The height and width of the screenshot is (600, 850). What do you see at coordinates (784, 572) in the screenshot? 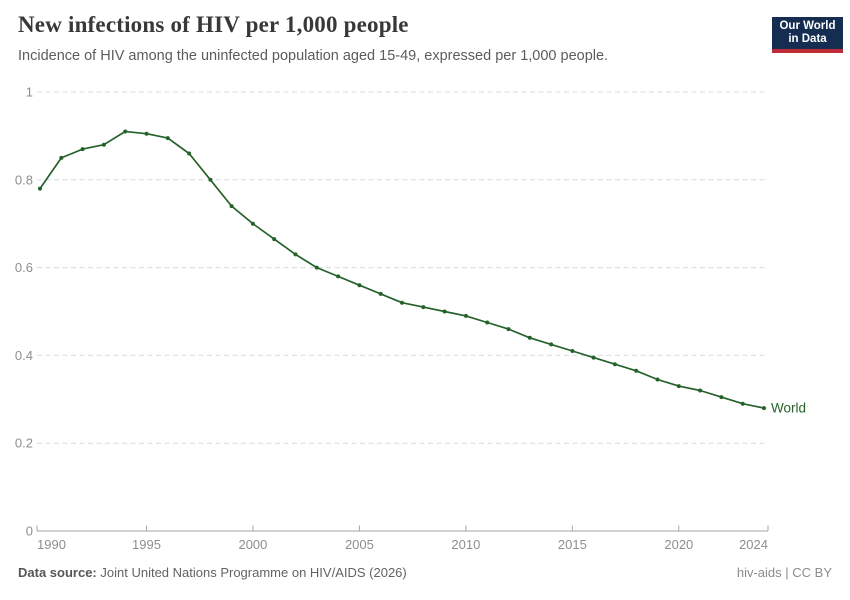
I see `license-link: hiv-aids | CC BY` at bounding box center [784, 572].